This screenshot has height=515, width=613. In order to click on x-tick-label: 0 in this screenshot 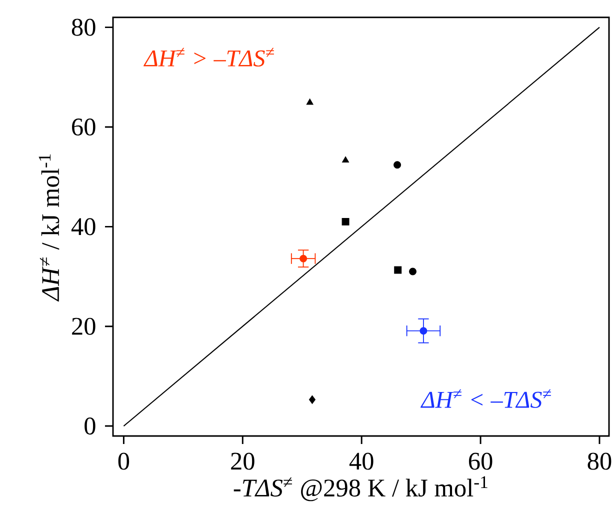, I will do `click(124, 461)`.